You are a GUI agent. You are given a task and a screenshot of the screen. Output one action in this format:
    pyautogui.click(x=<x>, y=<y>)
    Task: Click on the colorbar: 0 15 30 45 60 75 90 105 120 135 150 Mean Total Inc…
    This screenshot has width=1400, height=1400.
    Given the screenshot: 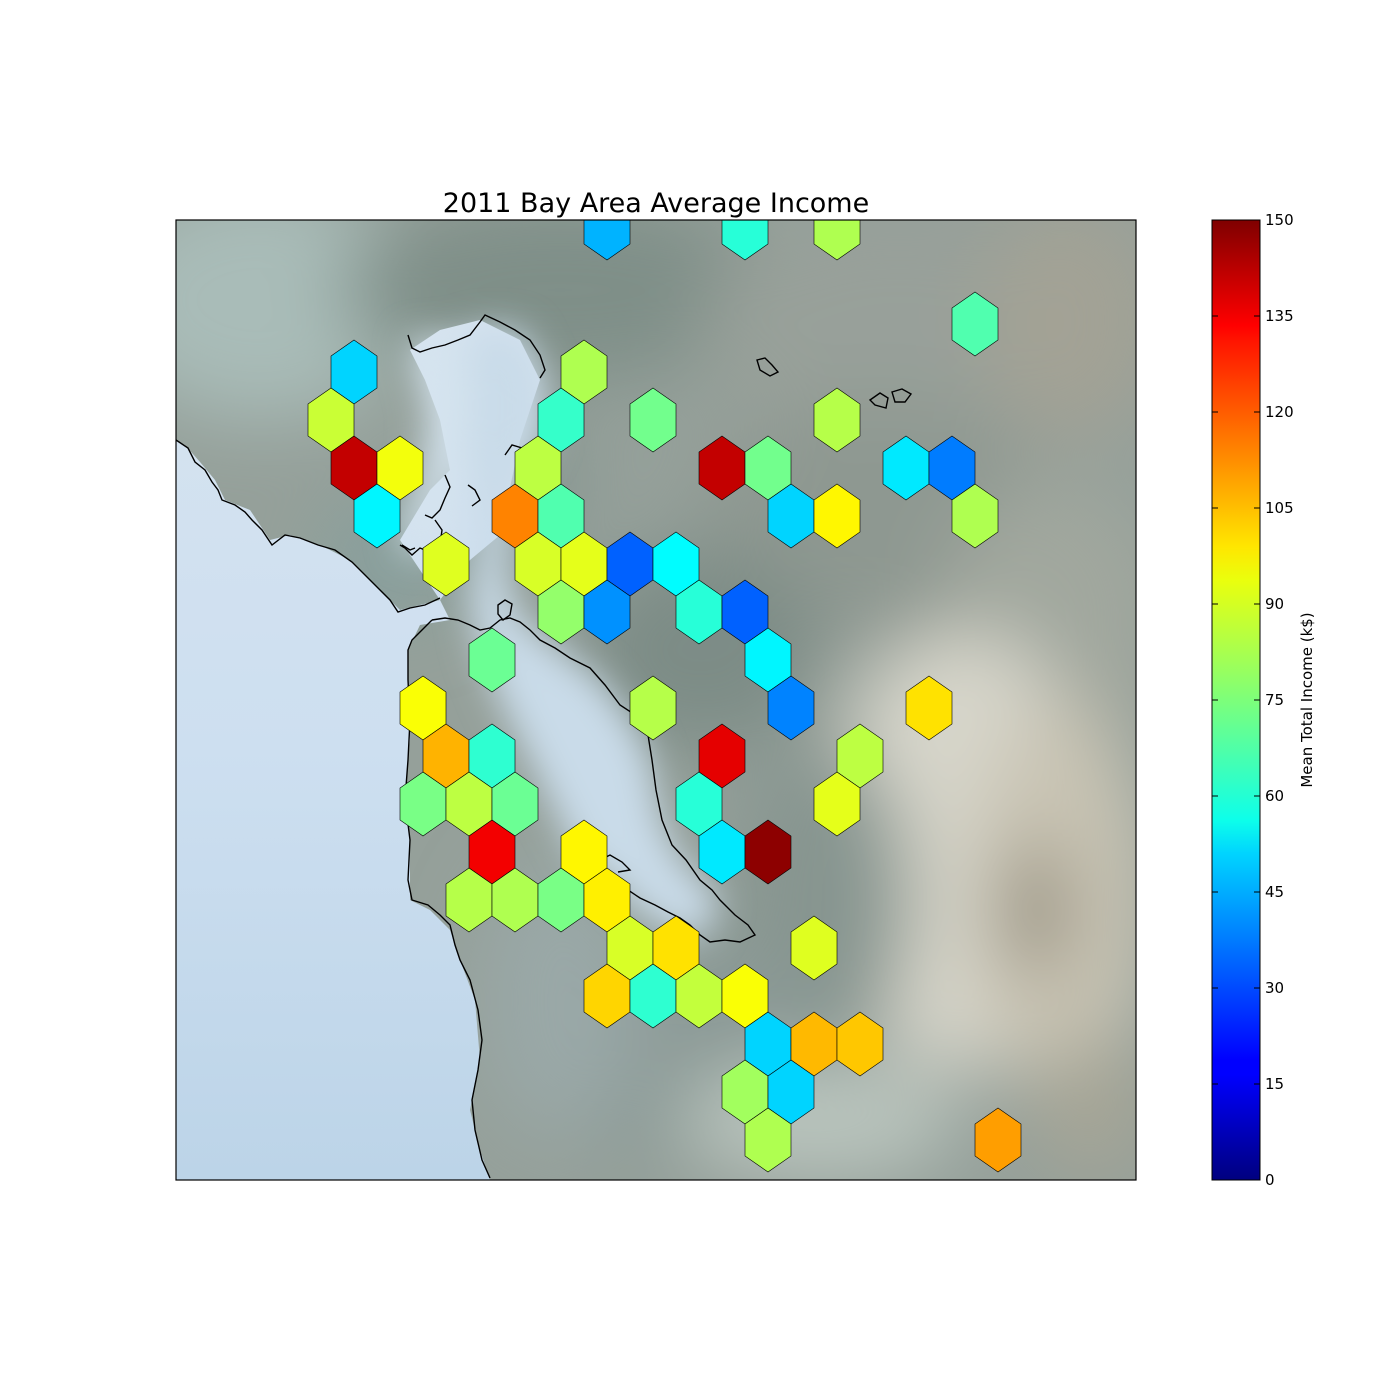 What is the action you would take?
    pyautogui.click(x=1263, y=700)
    